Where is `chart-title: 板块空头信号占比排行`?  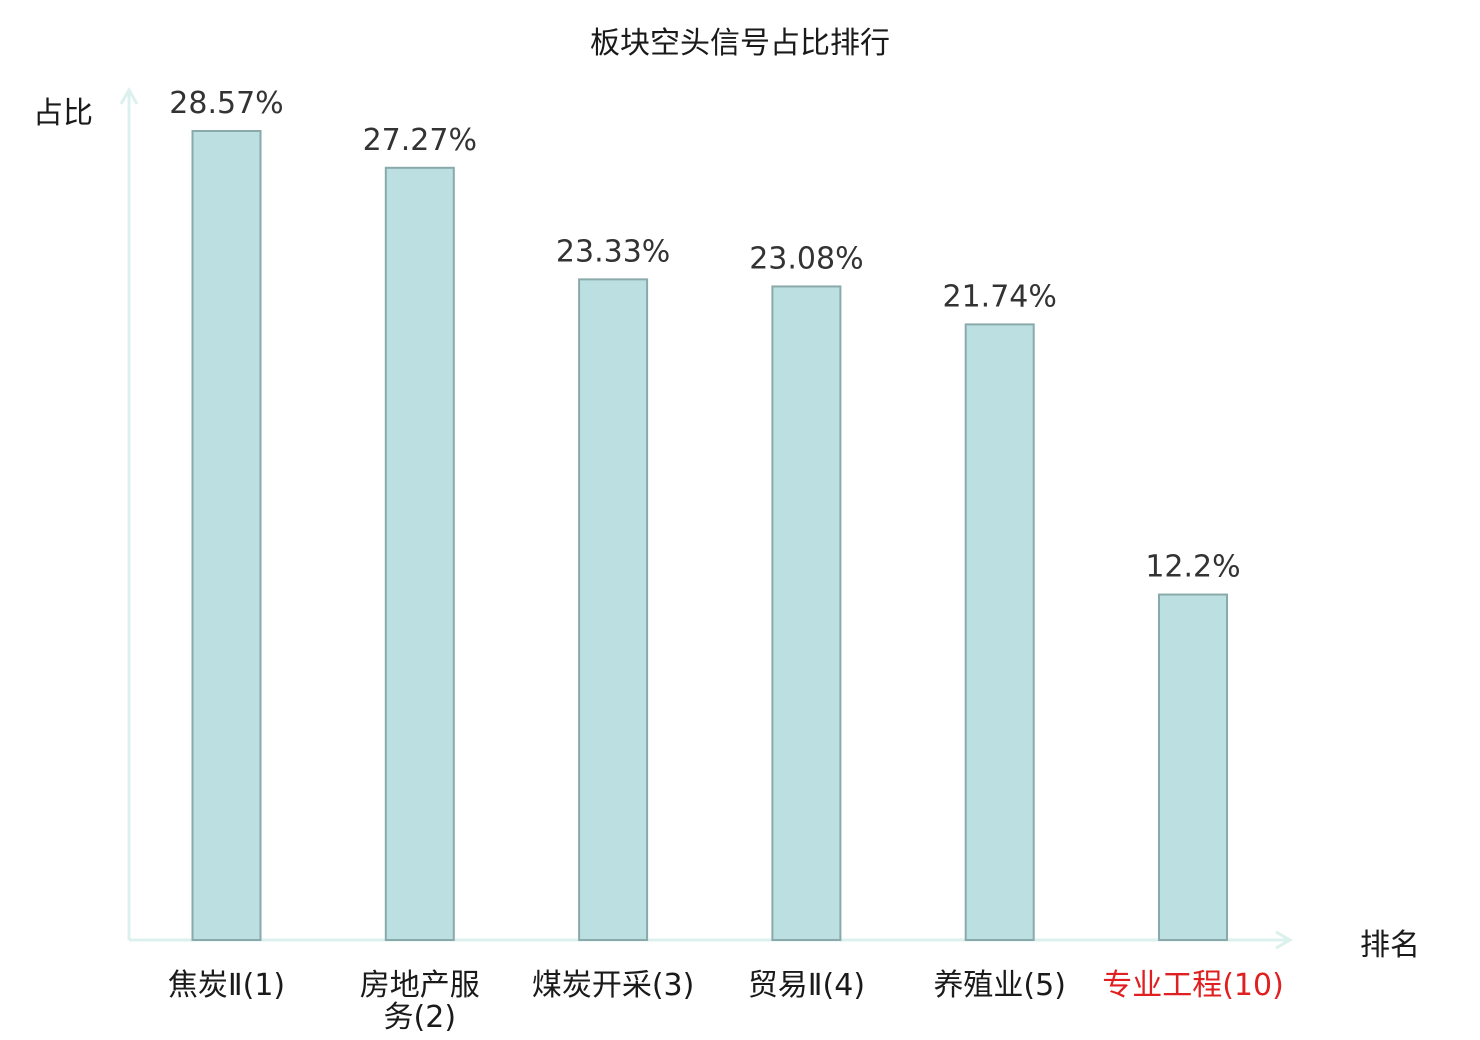 chart-title: 板块空头信号占比排行 is located at coordinates (740, 43).